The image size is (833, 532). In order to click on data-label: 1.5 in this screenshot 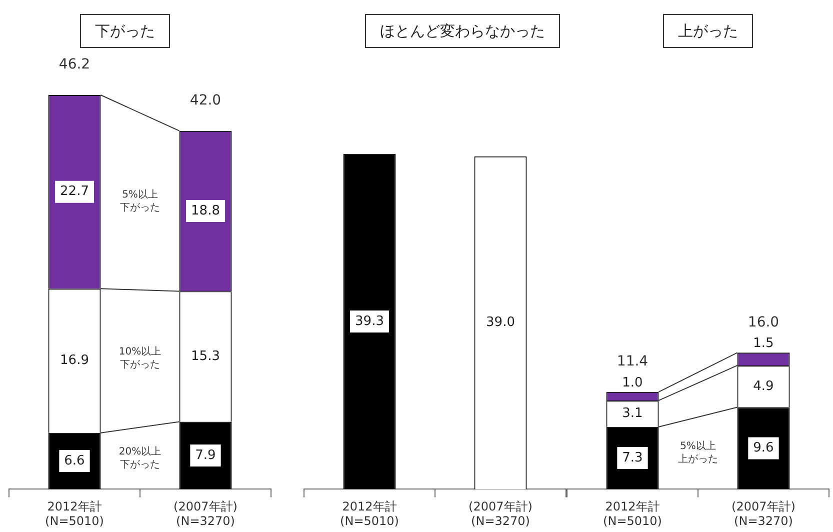, I will do `click(763, 344)`.